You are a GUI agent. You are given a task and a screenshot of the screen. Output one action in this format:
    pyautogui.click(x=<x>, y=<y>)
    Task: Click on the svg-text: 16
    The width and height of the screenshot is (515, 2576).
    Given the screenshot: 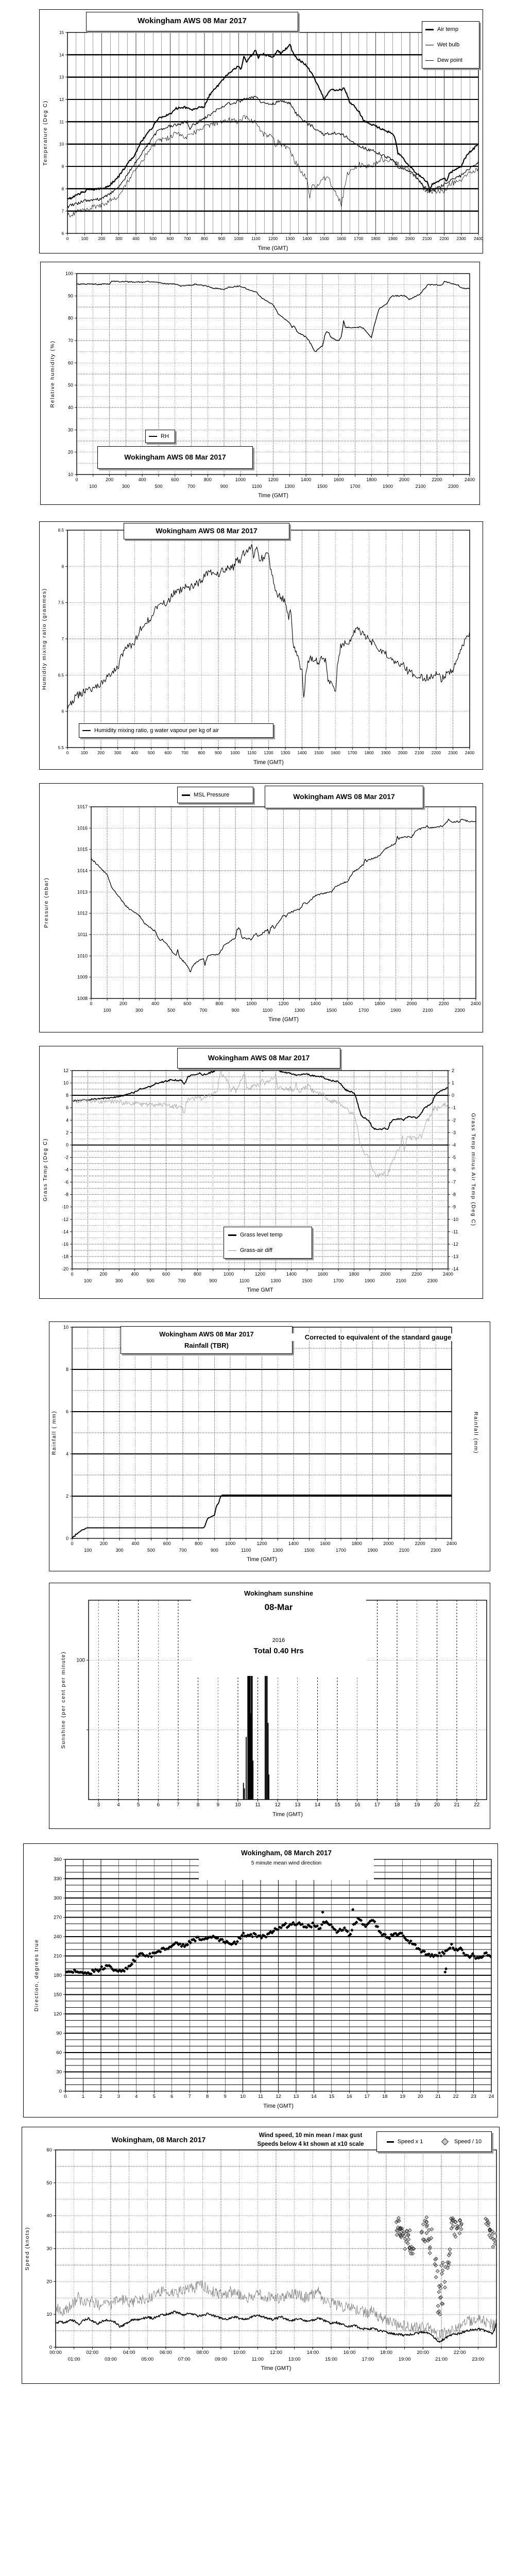 What is the action you would take?
    pyautogui.click(x=357, y=1805)
    